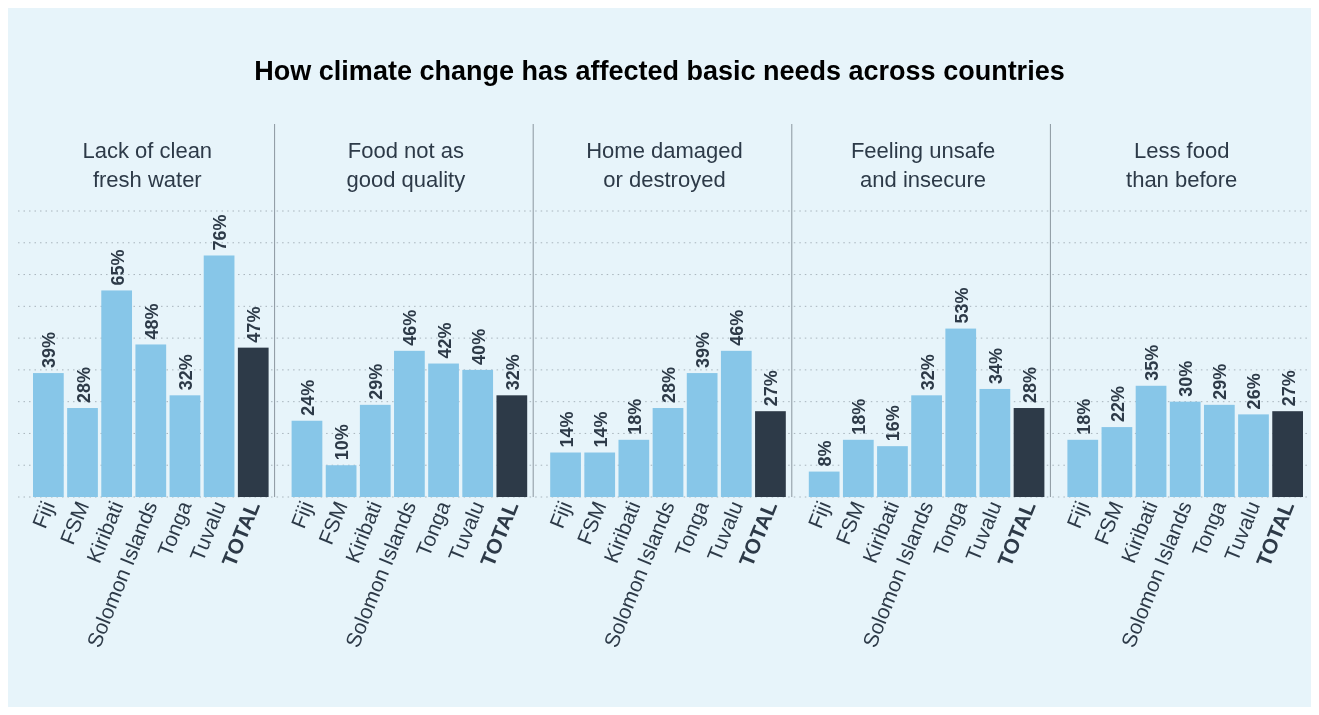 This screenshot has height=715, width=1319. Describe the element at coordinates (478, 346) in the screenshot. I see `data-label: 40%` at that location.